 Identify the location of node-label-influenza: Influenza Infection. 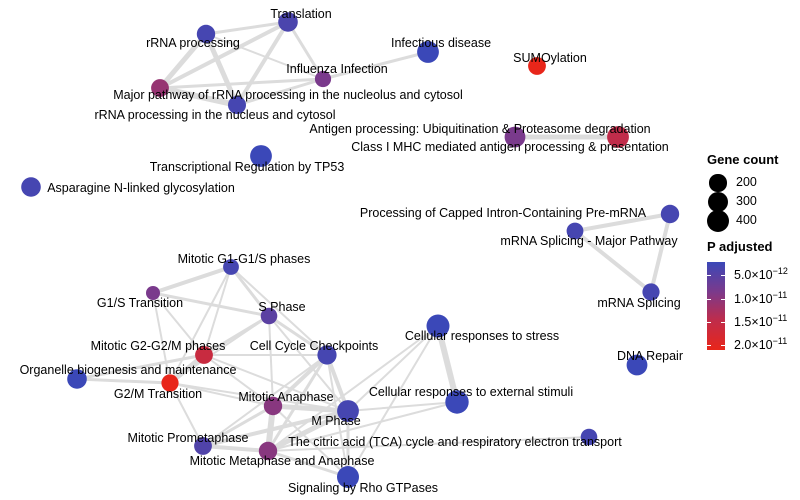
(337, 69).